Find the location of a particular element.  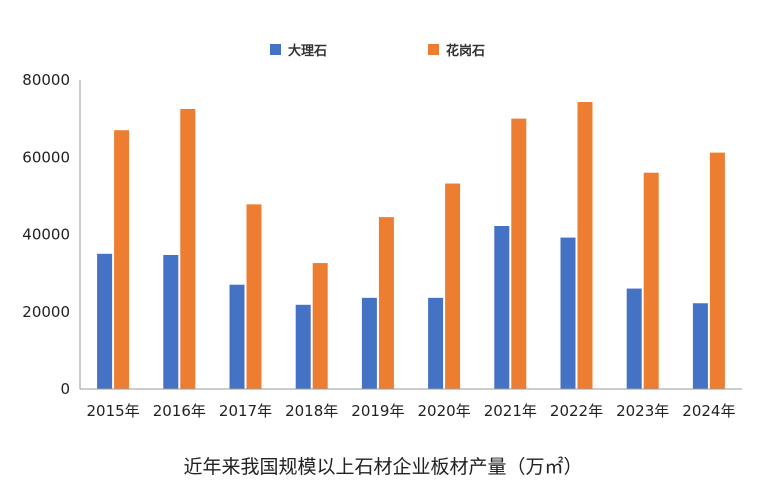

y-tick-label: 60000 is located at coordinates (46, 157).